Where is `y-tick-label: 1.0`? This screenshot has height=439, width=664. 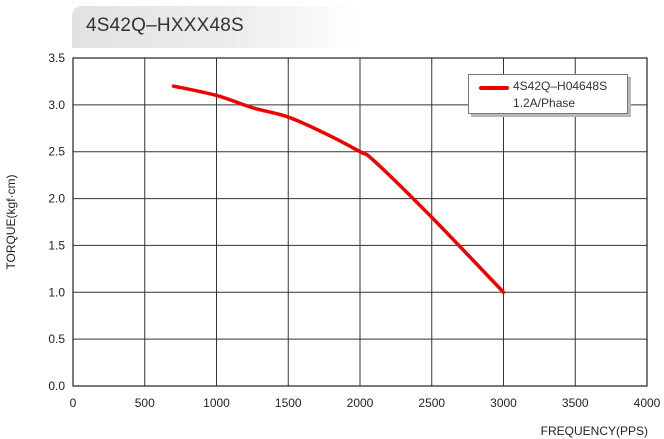 y-tick-label: 1.0 is located at coordinates (56, 292).